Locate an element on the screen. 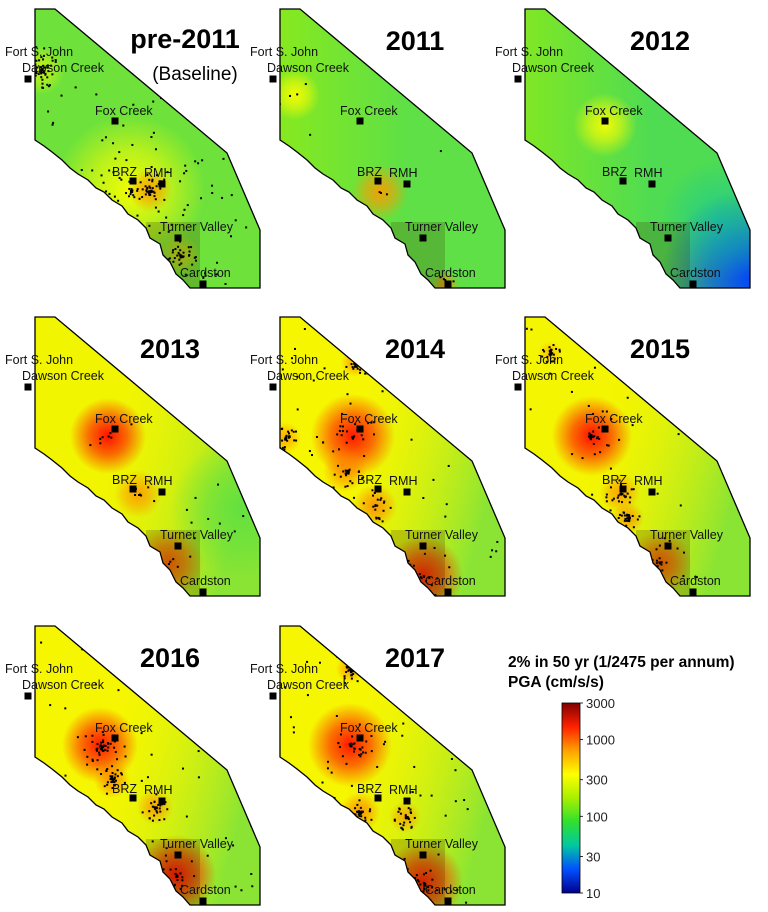 This screenshot has height=912, width=768. city-label: Fox Creek is located at coordinates (369, 419).